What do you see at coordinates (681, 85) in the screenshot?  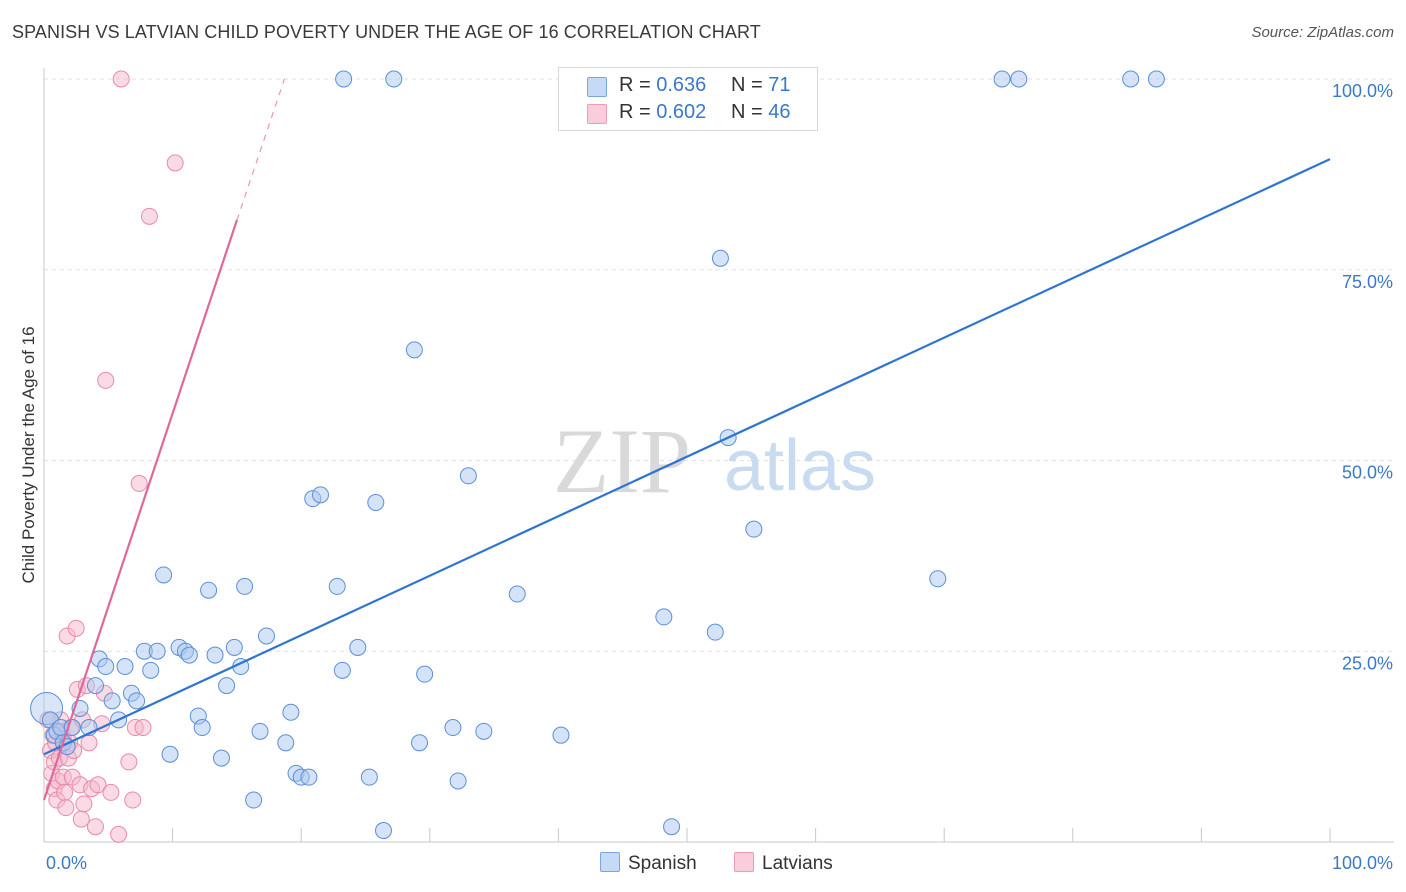 I see `spanish-r-value: 0.636` at bounding box center [681, 85].